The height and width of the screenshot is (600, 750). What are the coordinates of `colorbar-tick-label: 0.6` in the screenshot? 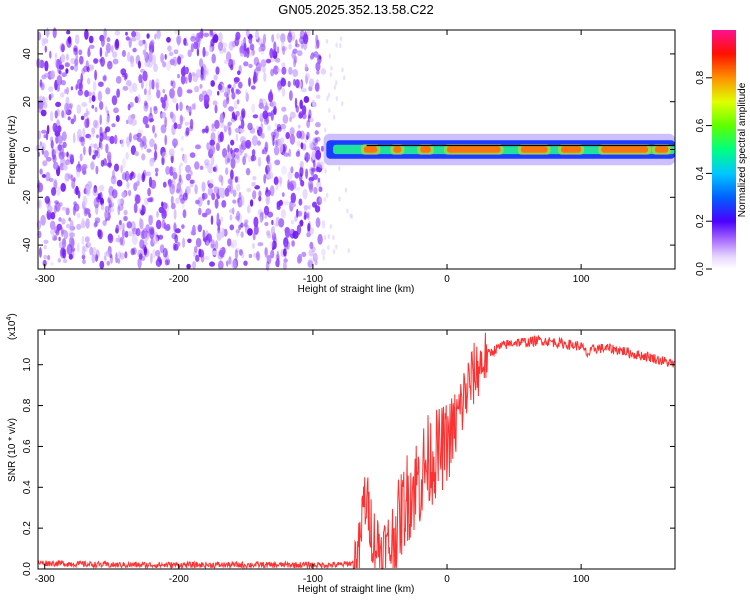 It's located at (700, 125).